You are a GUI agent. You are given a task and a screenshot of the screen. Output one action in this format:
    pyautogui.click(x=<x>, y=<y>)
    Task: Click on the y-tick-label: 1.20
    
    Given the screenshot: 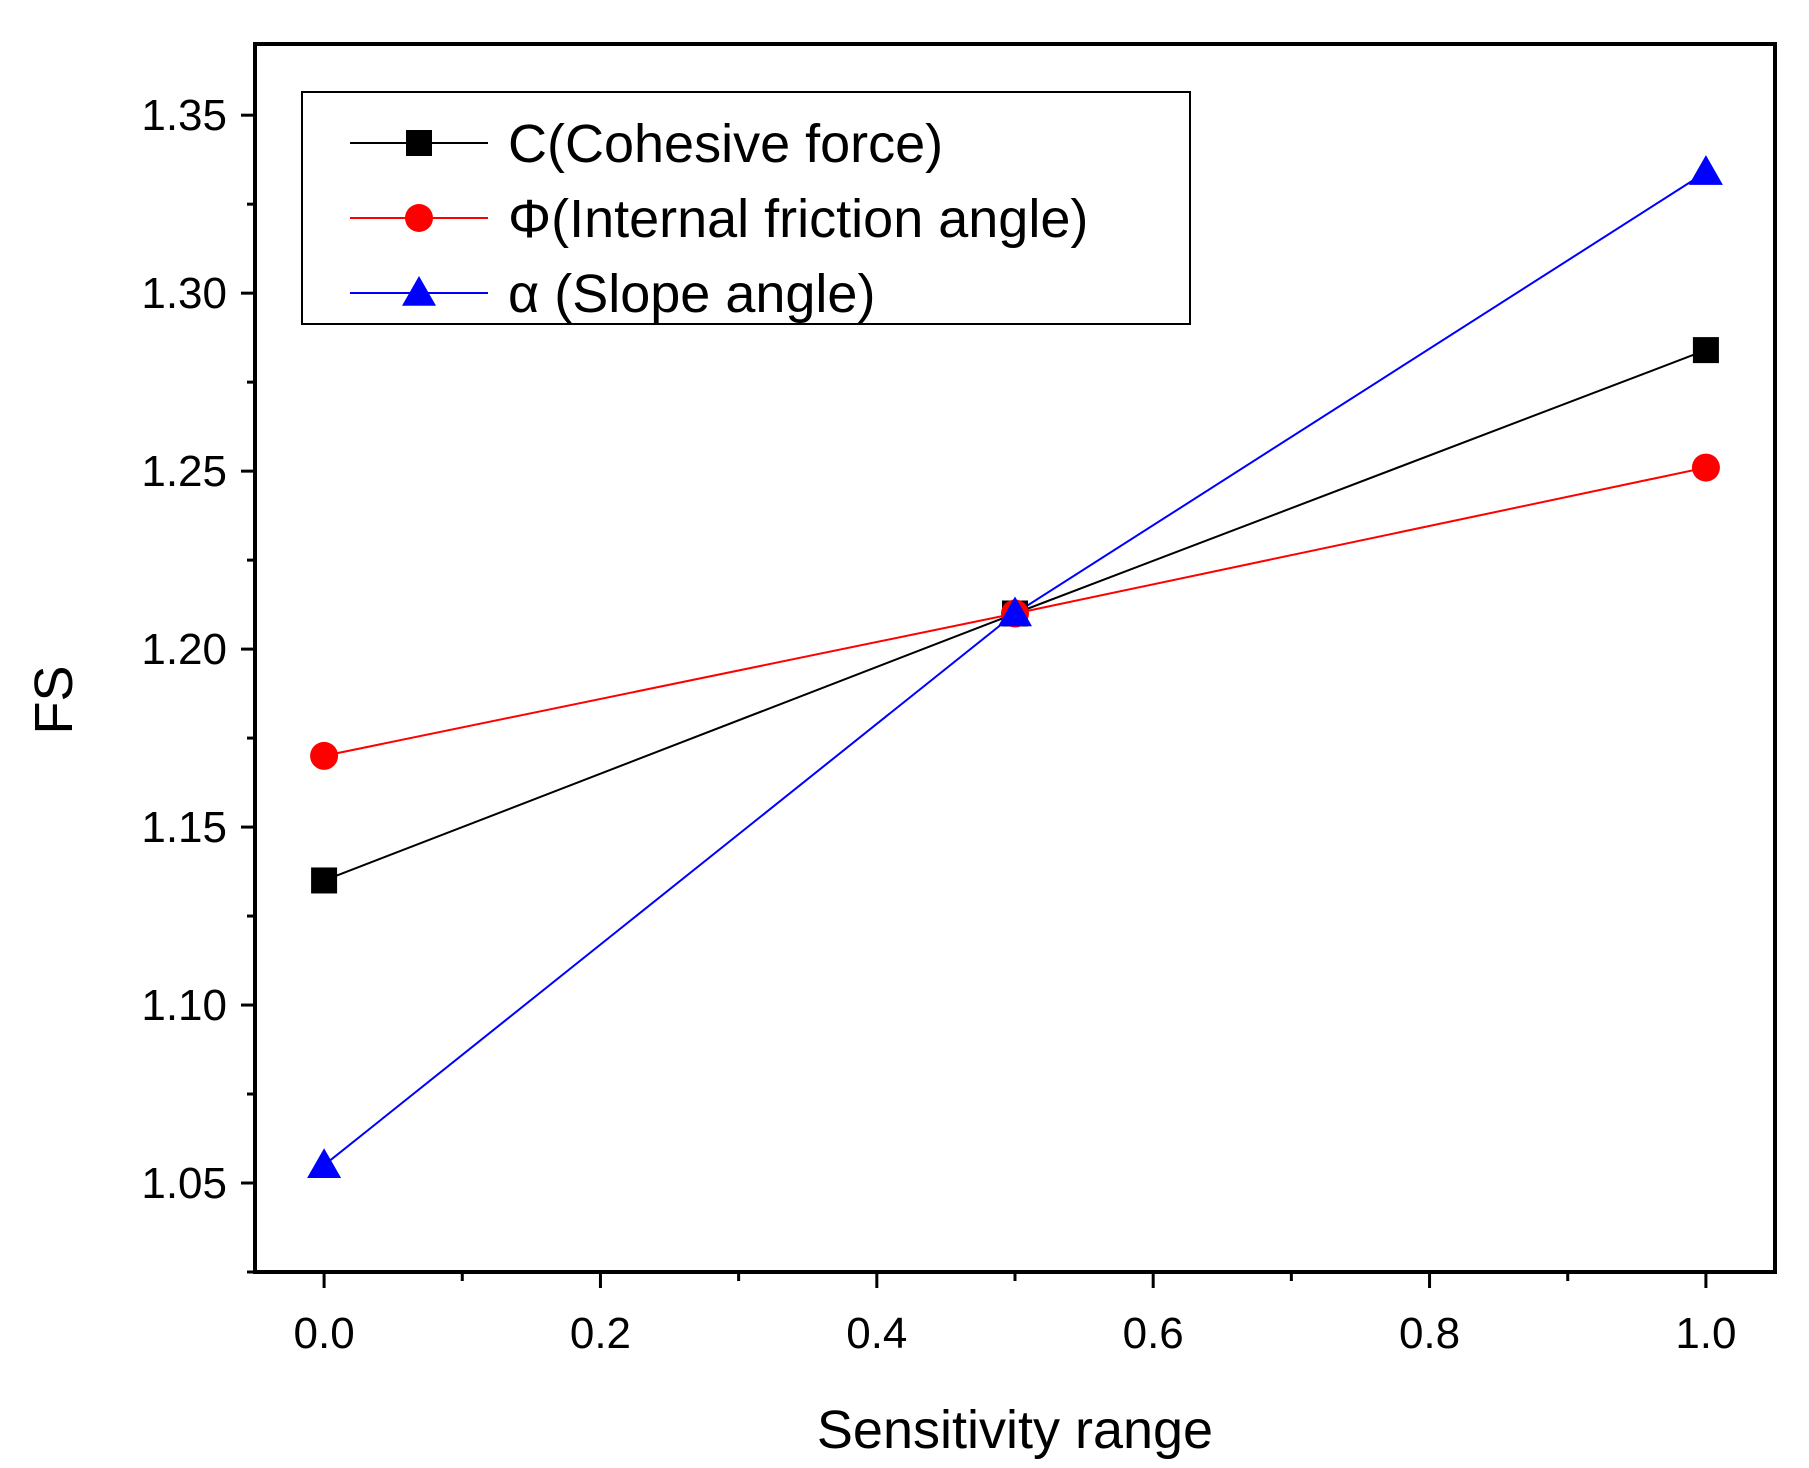 What is the action you would take?
    pyautogui.click(x=184, y=649)
    